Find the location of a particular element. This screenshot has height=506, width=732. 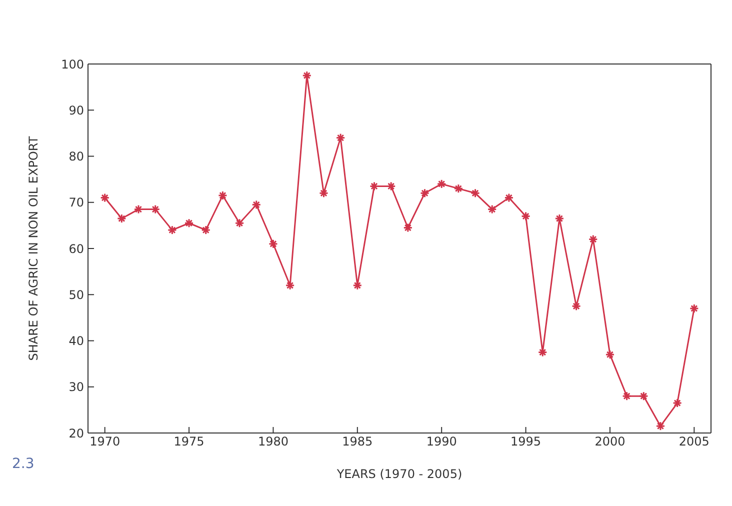

text: 2.3 is located at coordinates (23, 464).